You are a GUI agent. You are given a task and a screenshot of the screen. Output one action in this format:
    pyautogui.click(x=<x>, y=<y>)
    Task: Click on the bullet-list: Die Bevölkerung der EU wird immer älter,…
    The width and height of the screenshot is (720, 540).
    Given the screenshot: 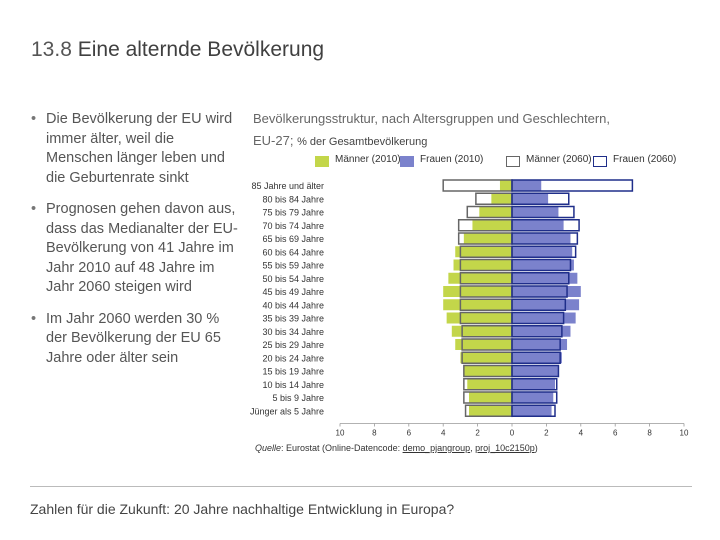 What is the action you would take?
    pyautogui.click(x=135, y=245)
    